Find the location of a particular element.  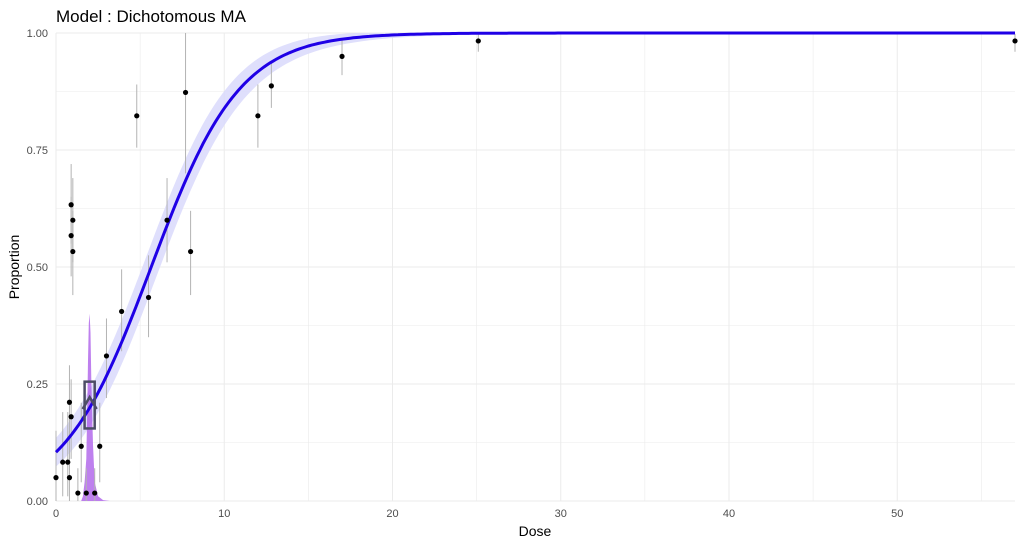

bmd-density-area is located at coordinates (95, 407).